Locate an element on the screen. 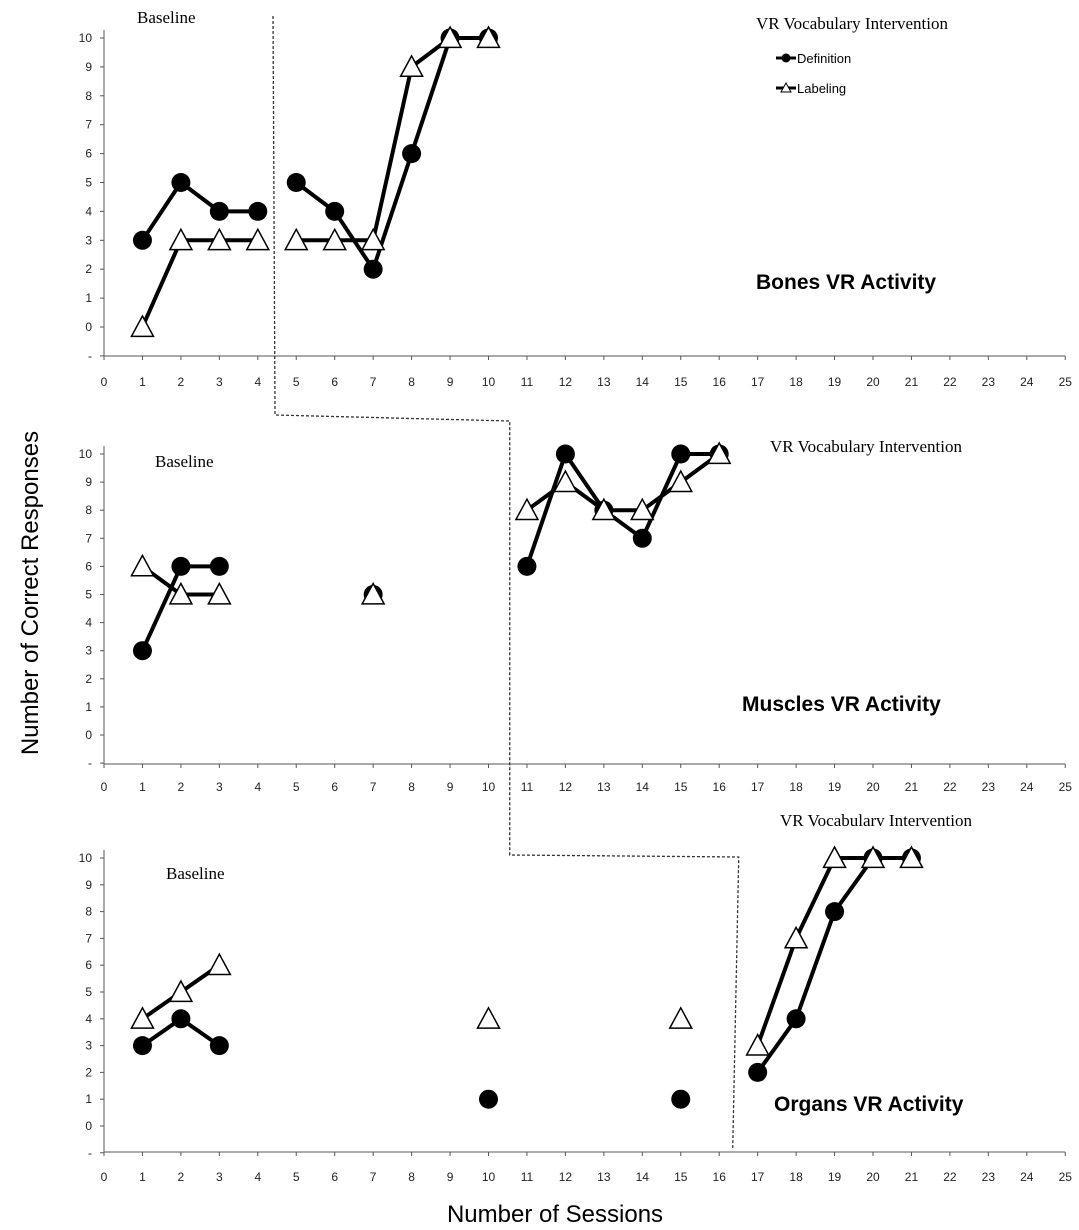 The width and height of the screenshot is (1079, 1230). x-tick-label: 0 is located at coordinates (104, 1177).